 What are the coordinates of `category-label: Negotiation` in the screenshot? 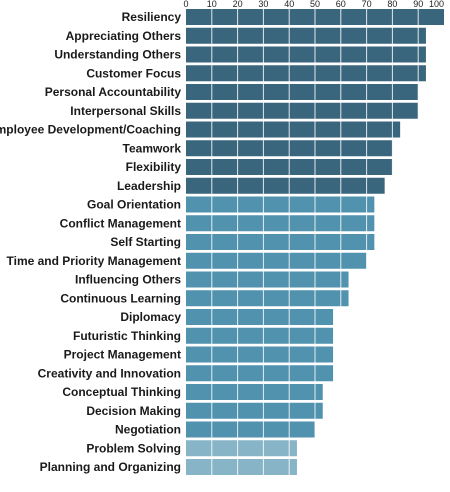 It's located at (148, 430).